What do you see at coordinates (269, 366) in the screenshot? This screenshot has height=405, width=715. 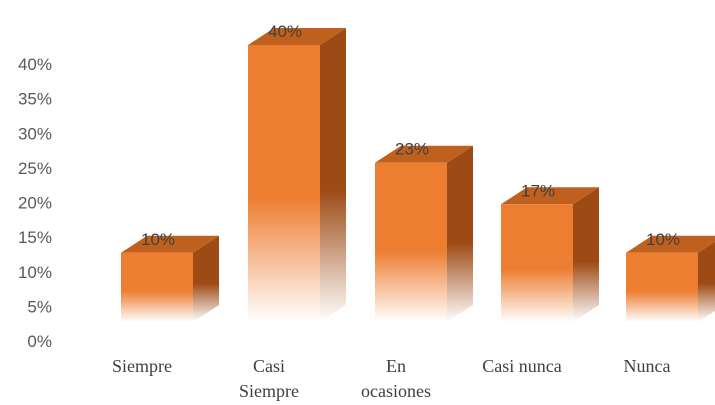 I see `x-category-label: Casi` at bounding box center [269, 366].